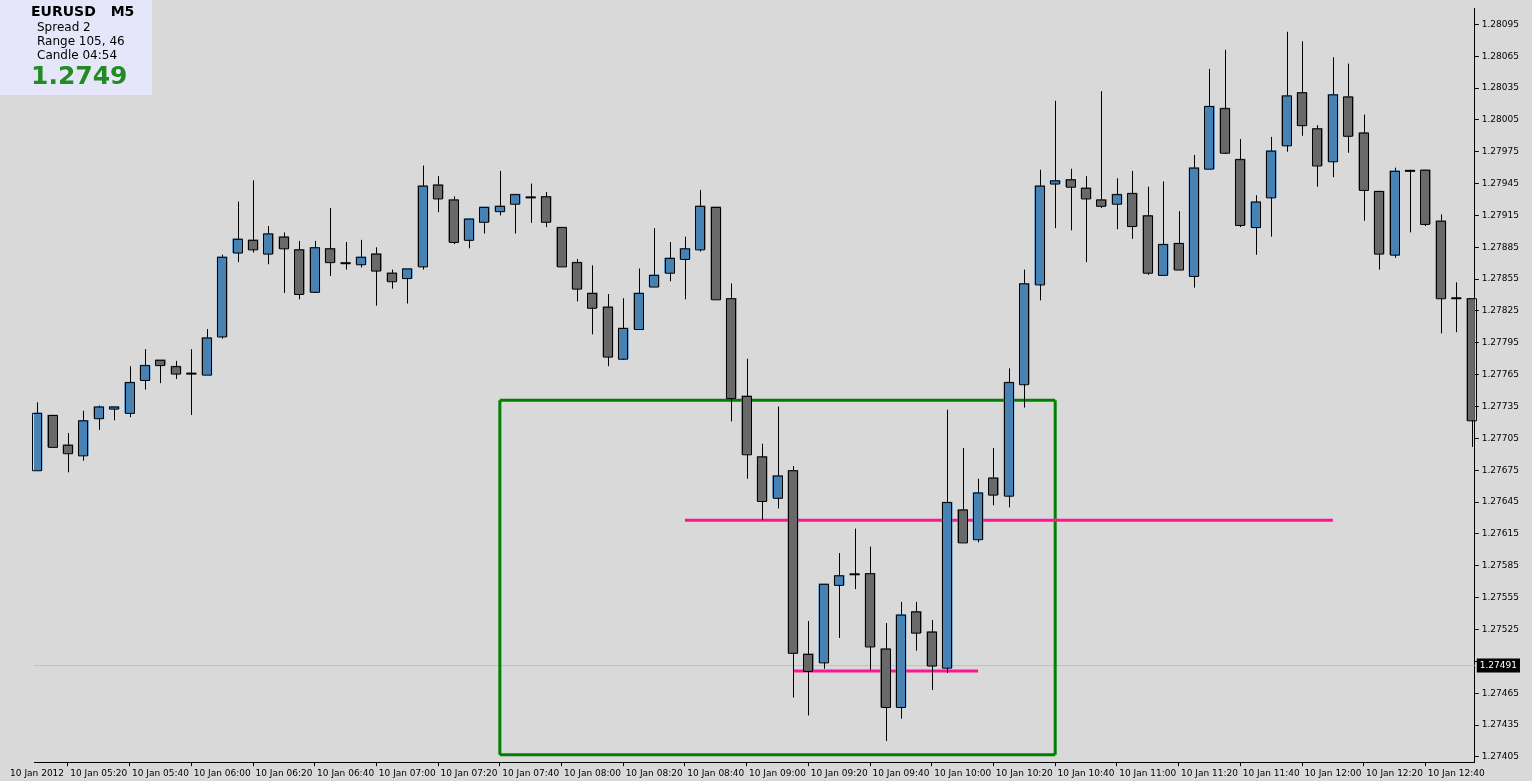 The height and width of the screenshot is (781, 1532). I want to click on y-tick-label: 1.27525, so click(1500, 628).